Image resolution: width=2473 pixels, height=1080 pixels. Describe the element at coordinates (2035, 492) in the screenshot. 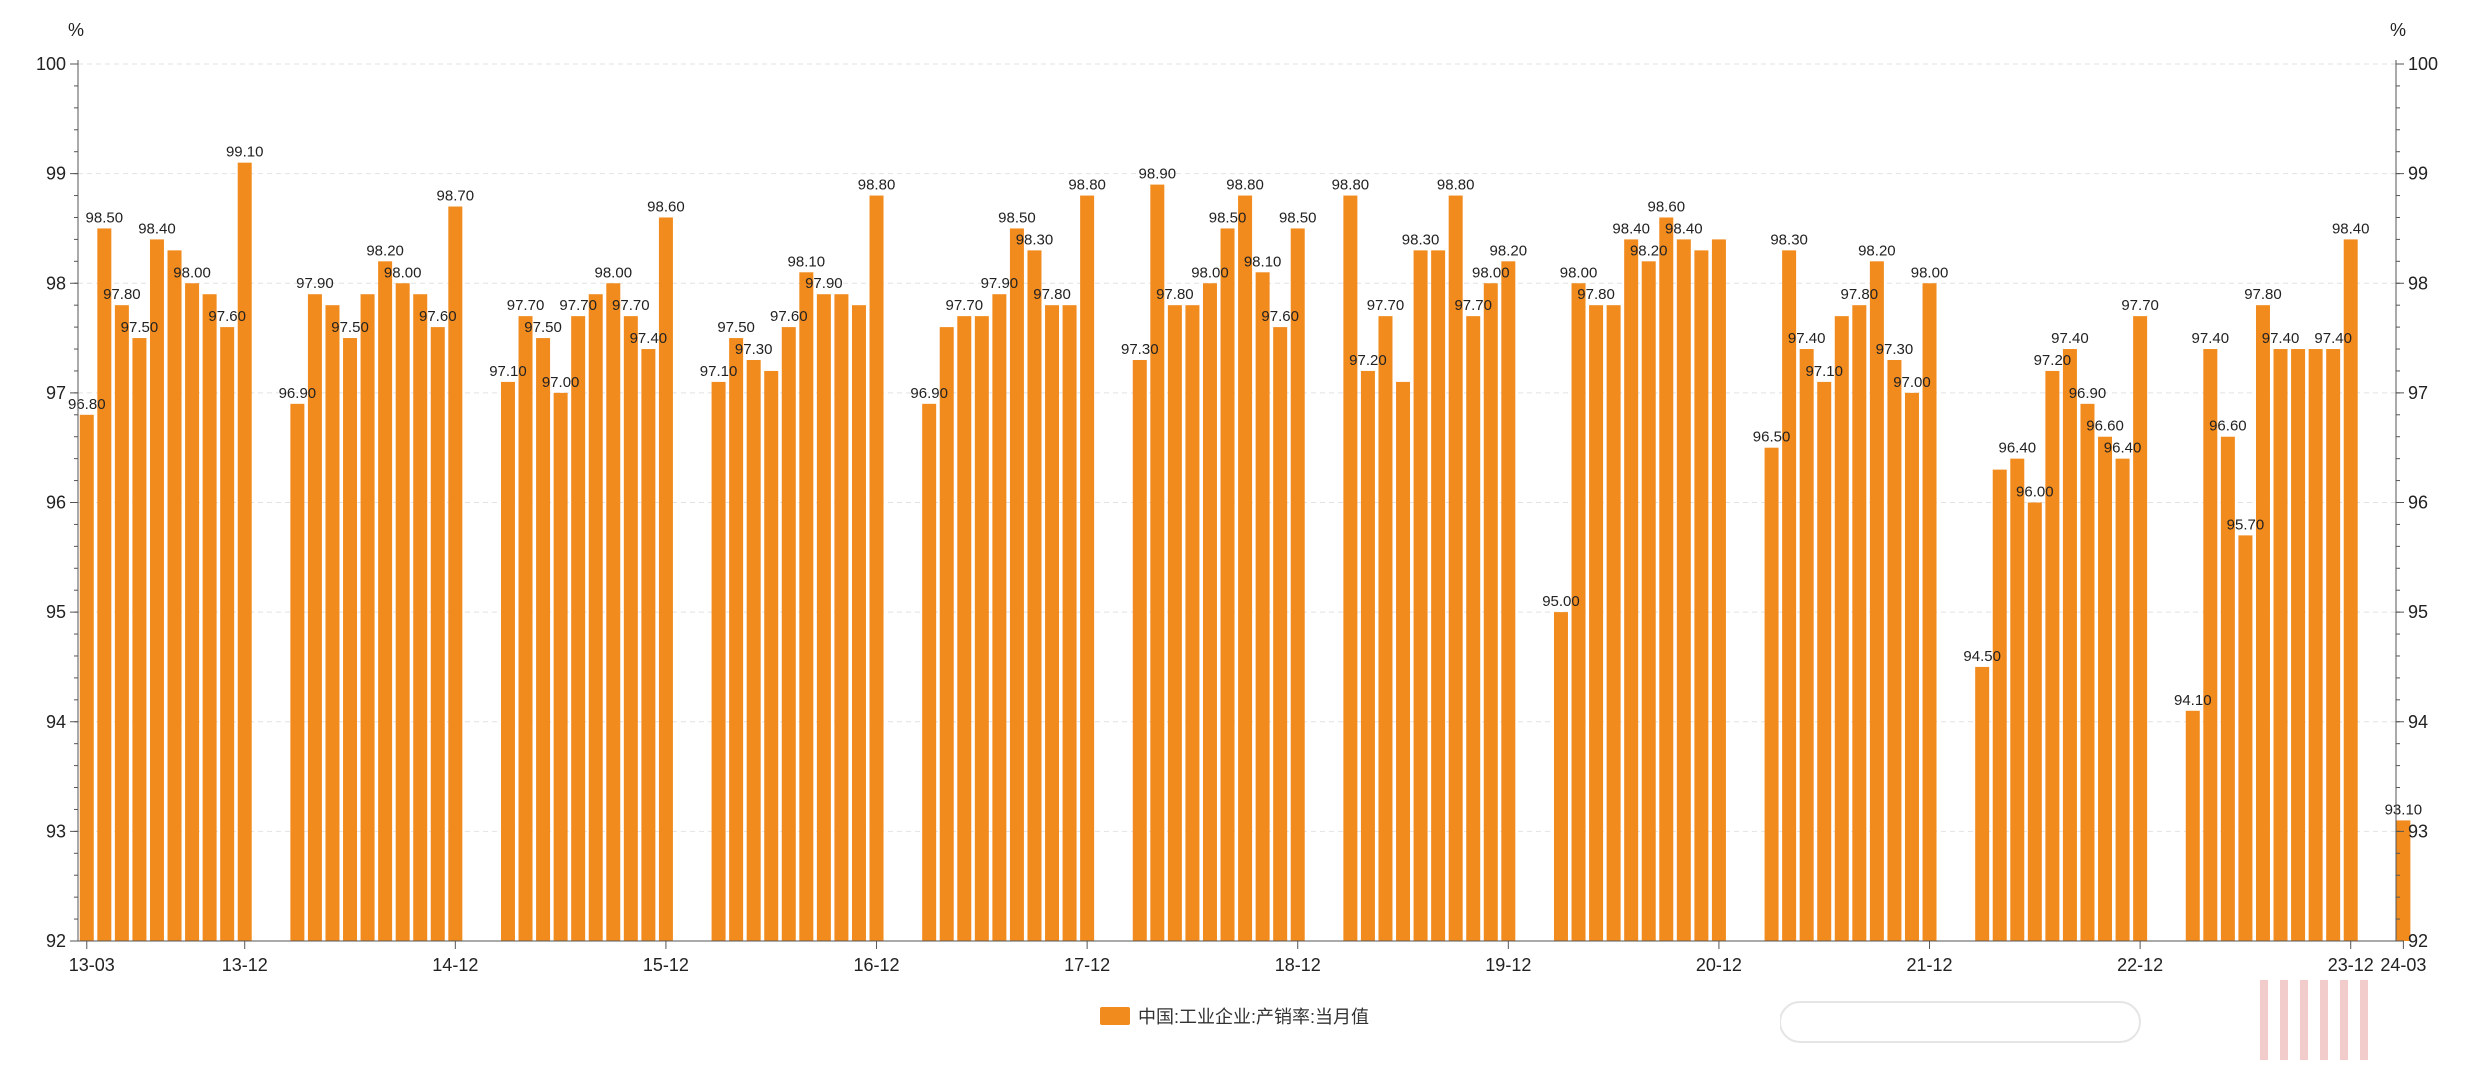

I see `data-label: 96.00` at that location.